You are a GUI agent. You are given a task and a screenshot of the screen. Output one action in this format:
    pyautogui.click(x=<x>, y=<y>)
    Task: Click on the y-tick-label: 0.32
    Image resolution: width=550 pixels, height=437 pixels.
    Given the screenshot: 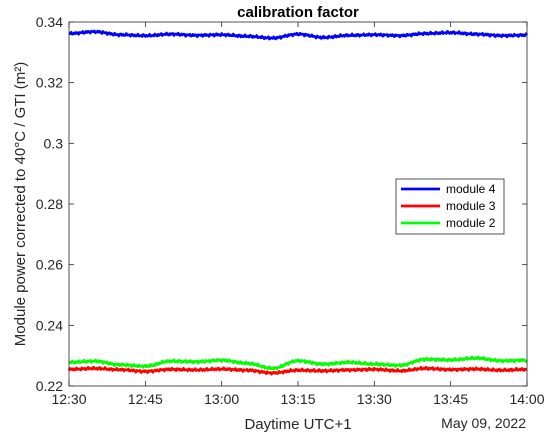 What is the action you would take?
    pyautogui.click(x=49, y=83)
    